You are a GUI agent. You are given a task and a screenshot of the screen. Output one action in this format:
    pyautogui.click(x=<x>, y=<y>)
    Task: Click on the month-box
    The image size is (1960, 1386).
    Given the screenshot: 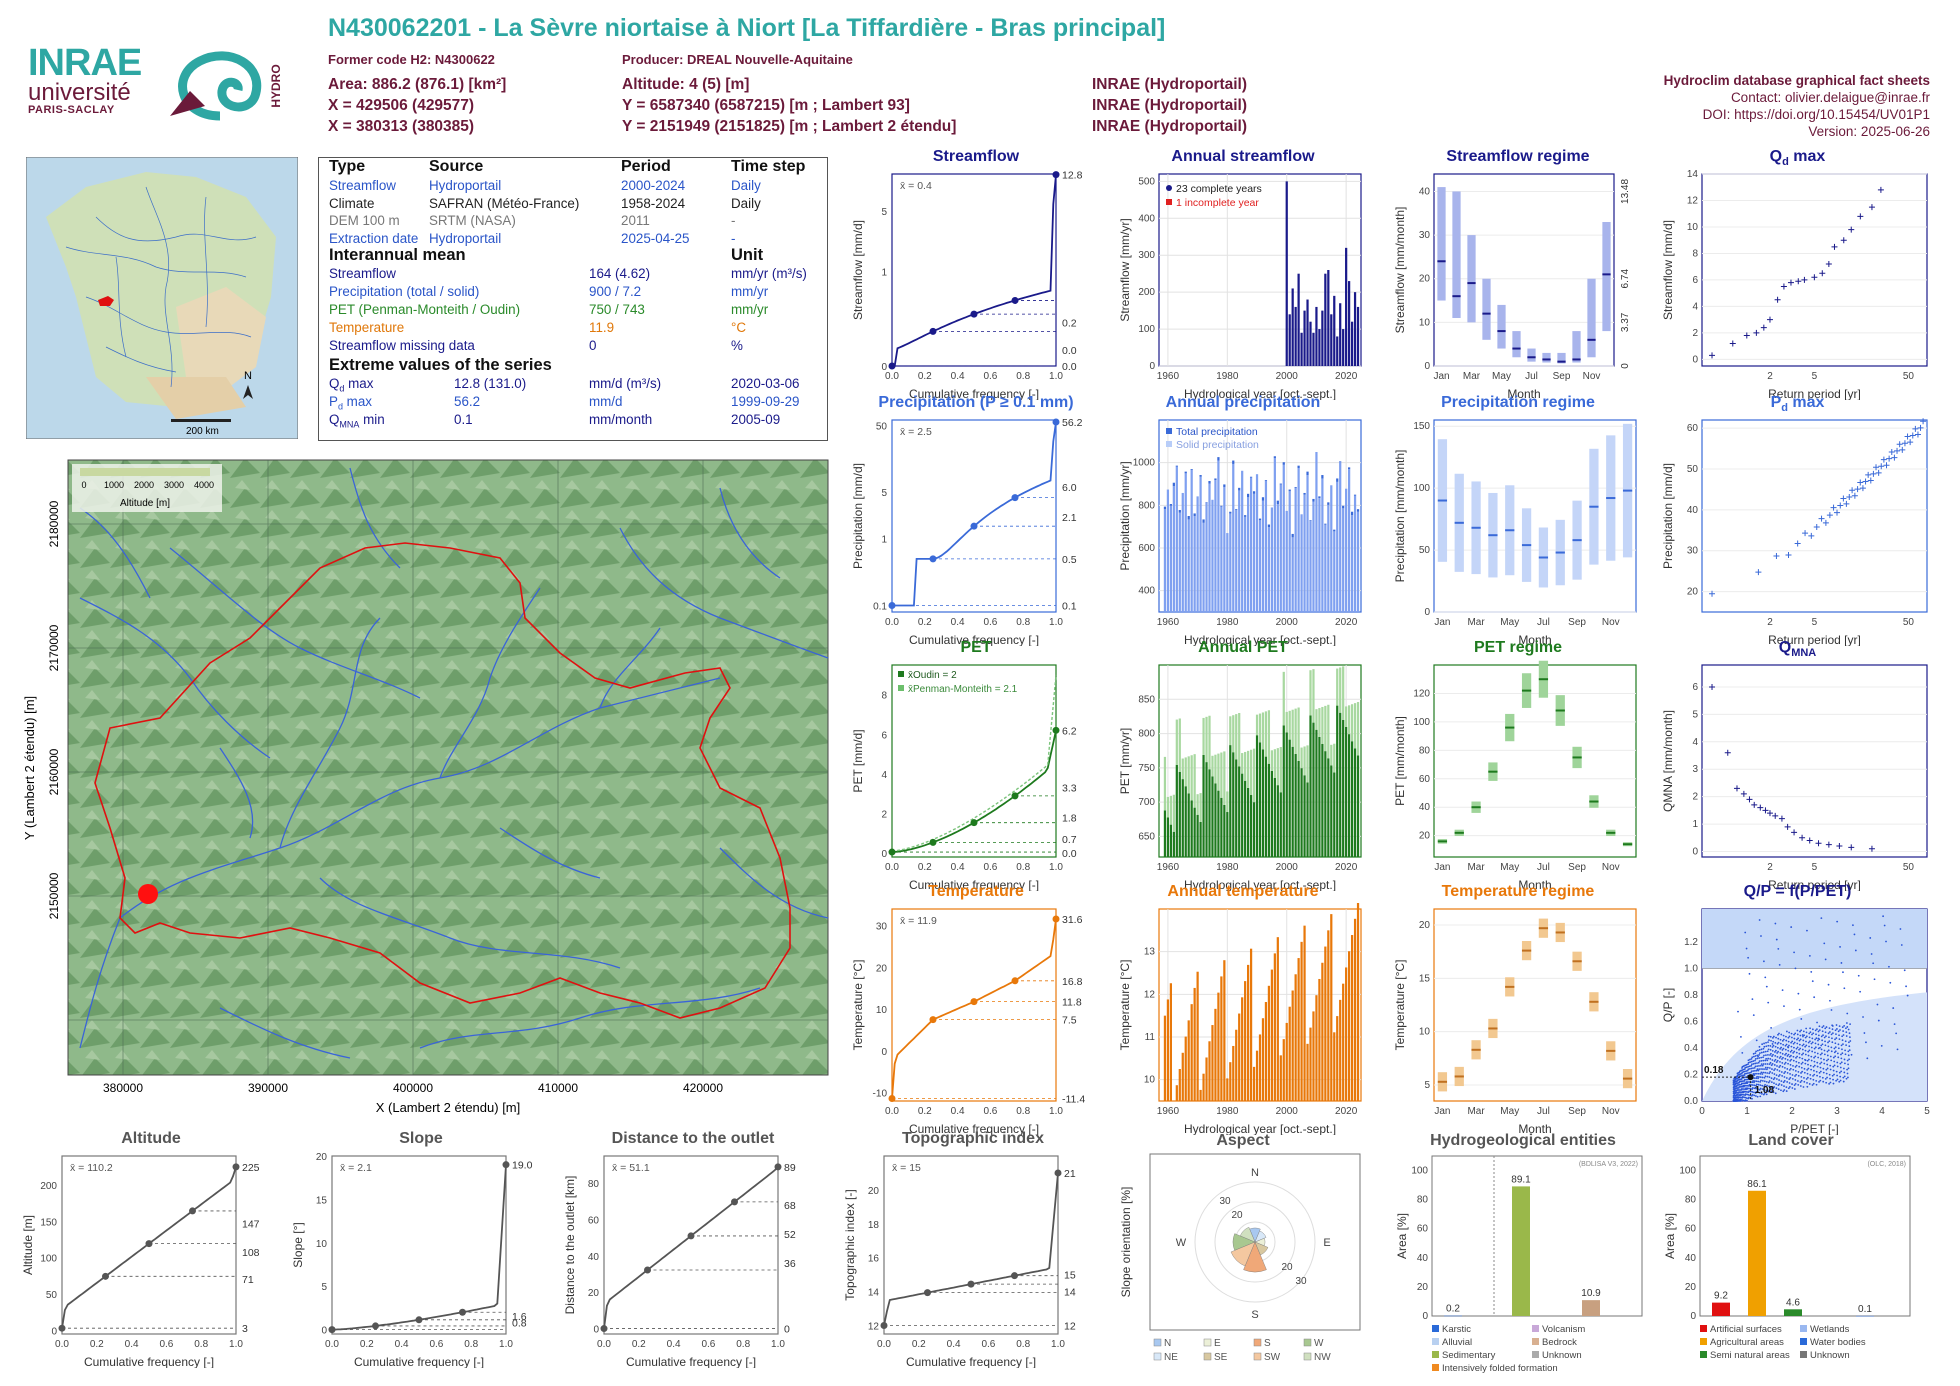 What is the action you would take?
    pyautogui.click(x=1516, y=344)
    